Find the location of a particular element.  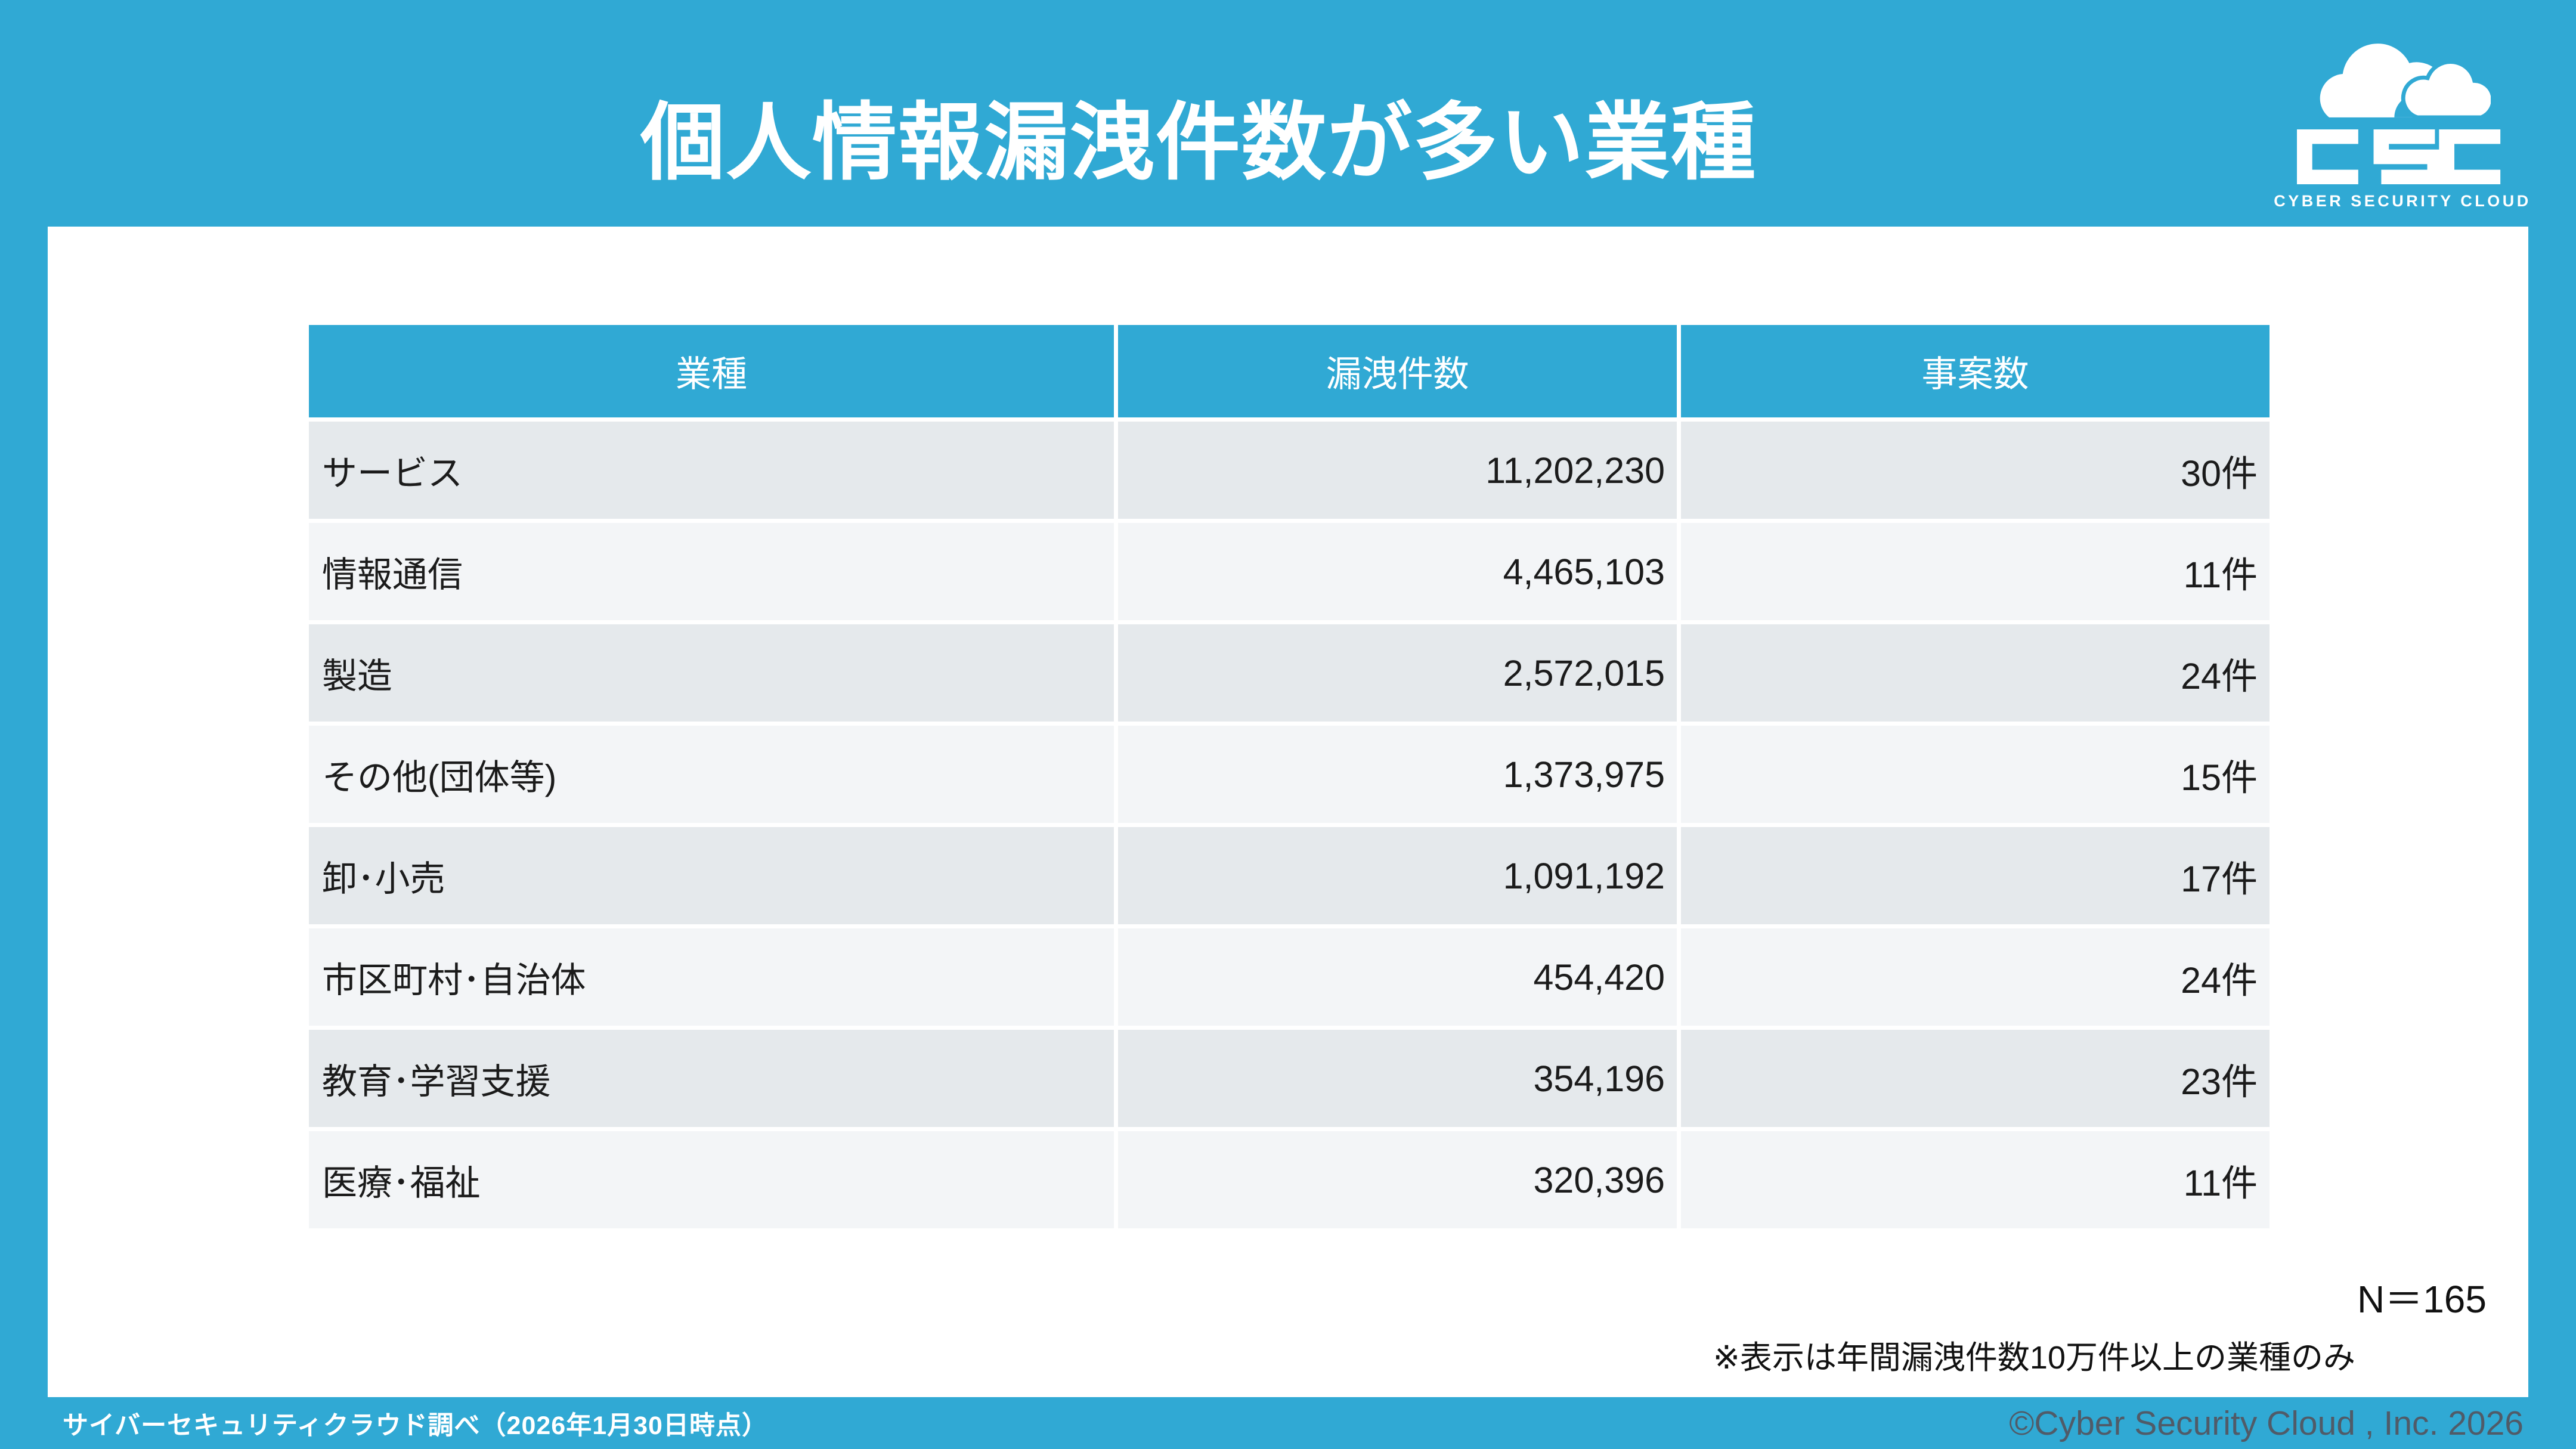

industry-cell: その他(団体等) is located at coordinates (712, 775).